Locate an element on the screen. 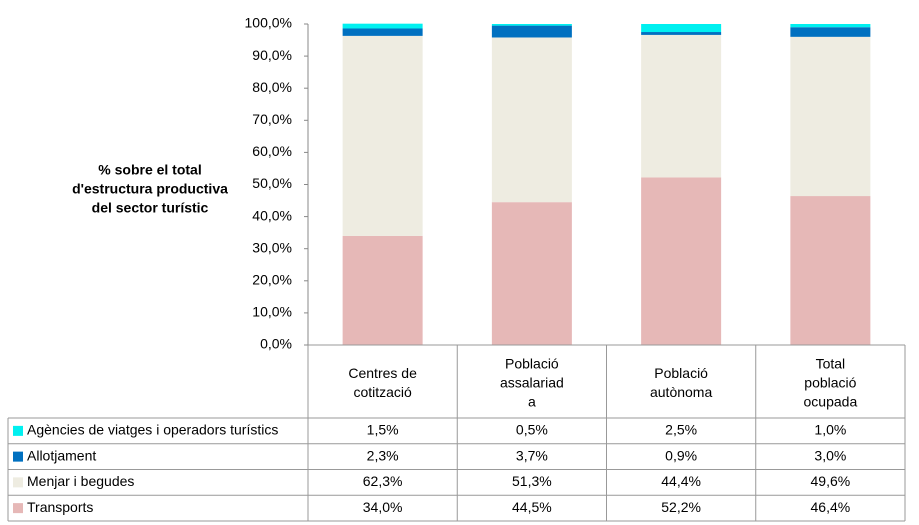 The height and width of the screenshot is (525, 919). data-label: 34,0% is located at coordinates (383, 507).